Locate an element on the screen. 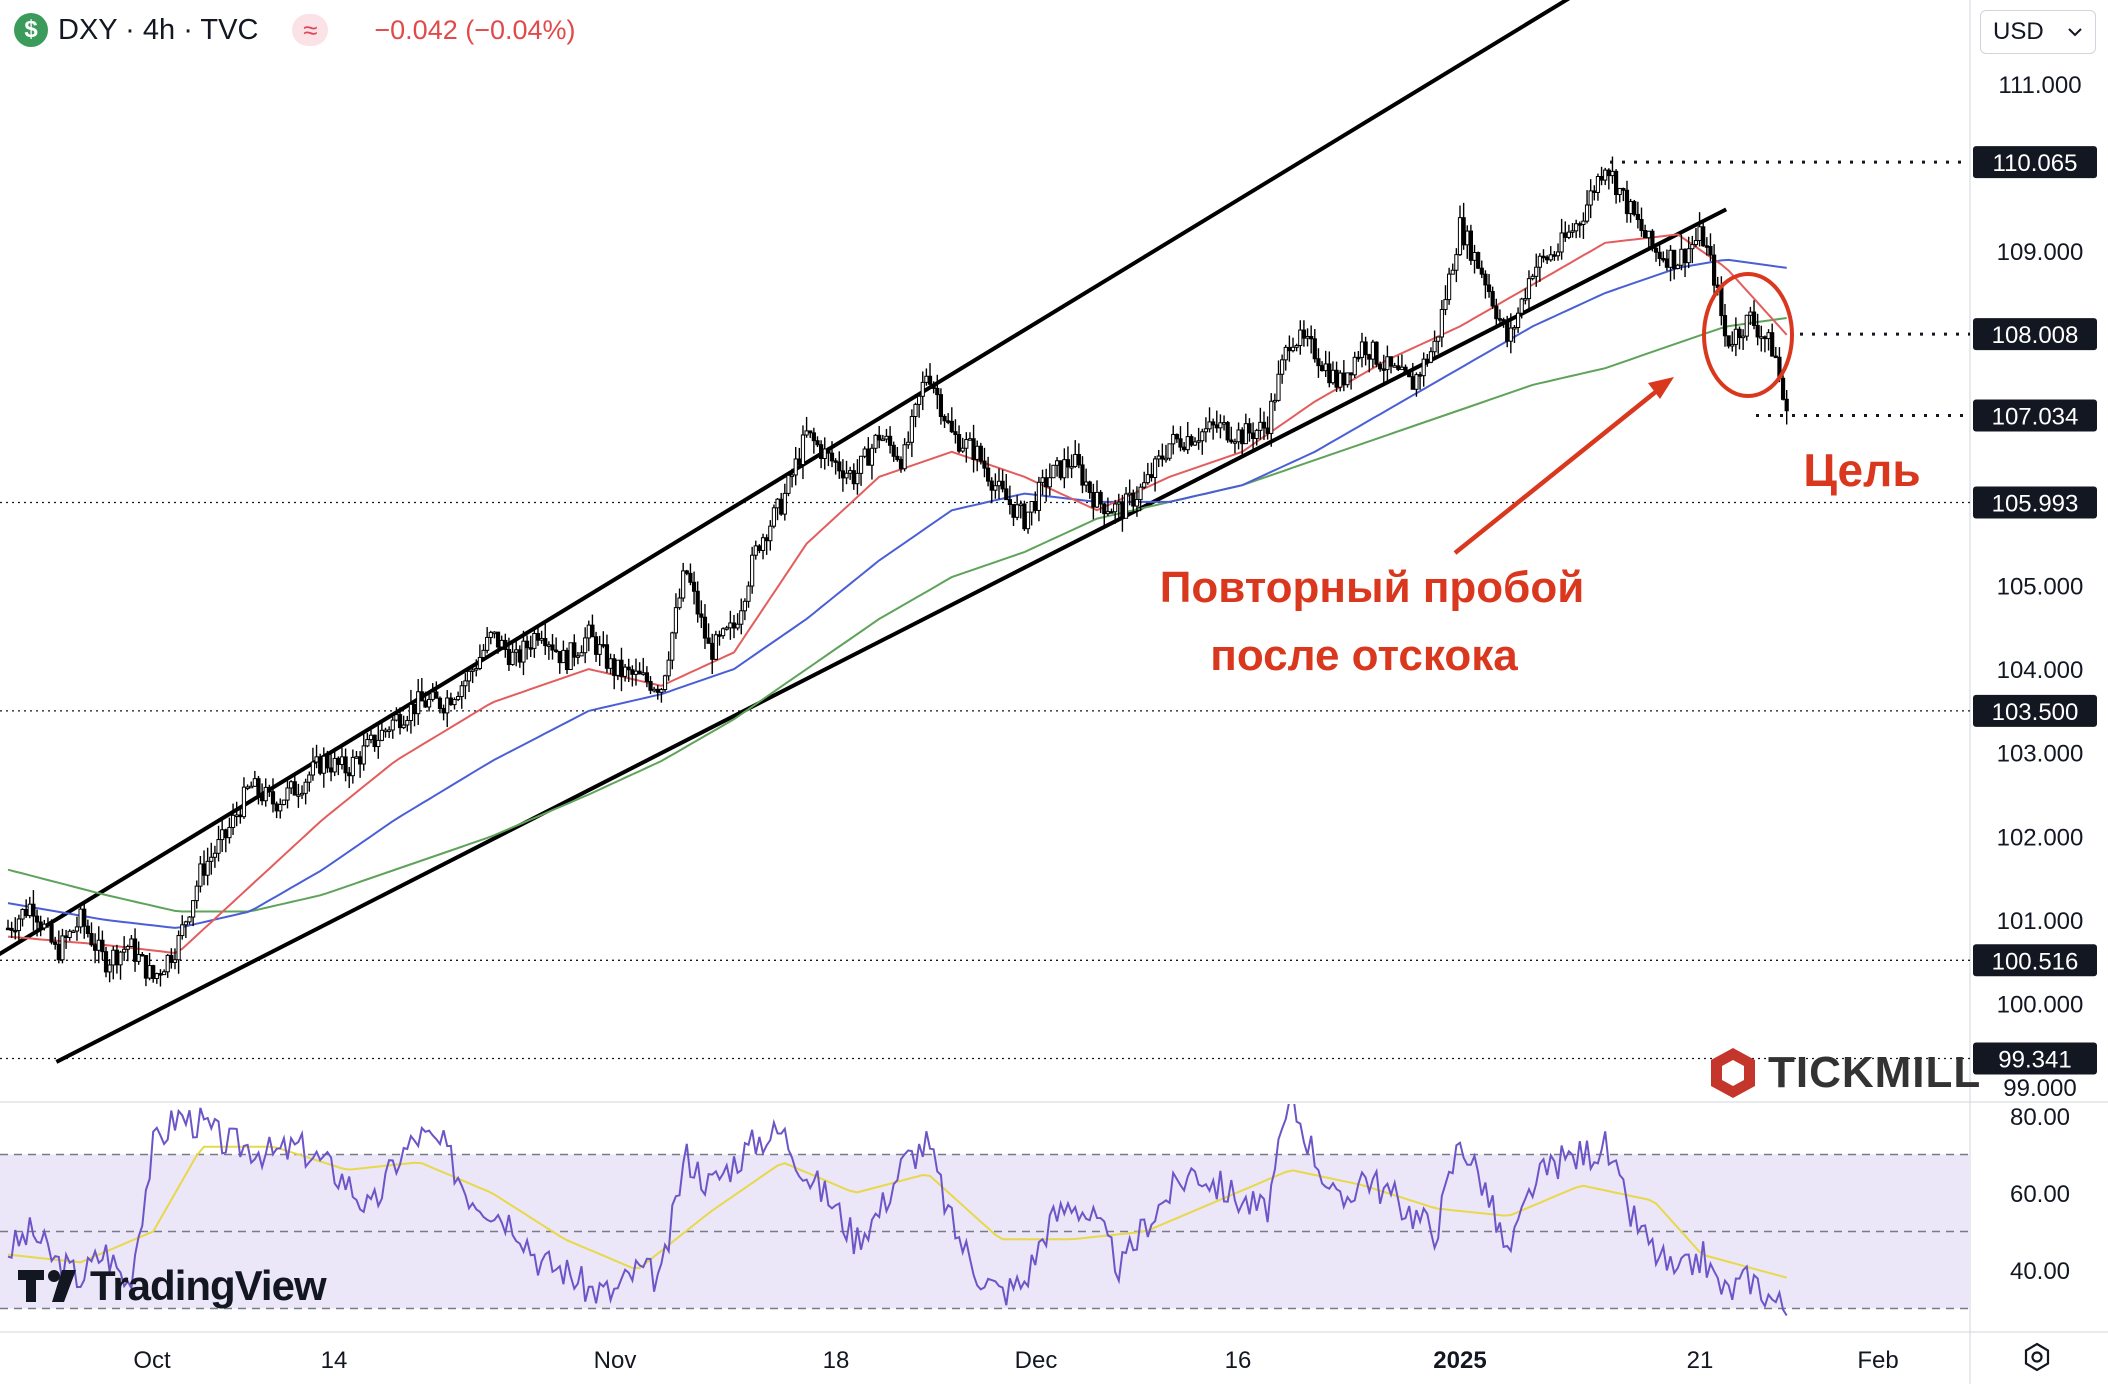 The image size is (2108, 1384). settings-gear-icon is located at coordinates (2037, 1357).